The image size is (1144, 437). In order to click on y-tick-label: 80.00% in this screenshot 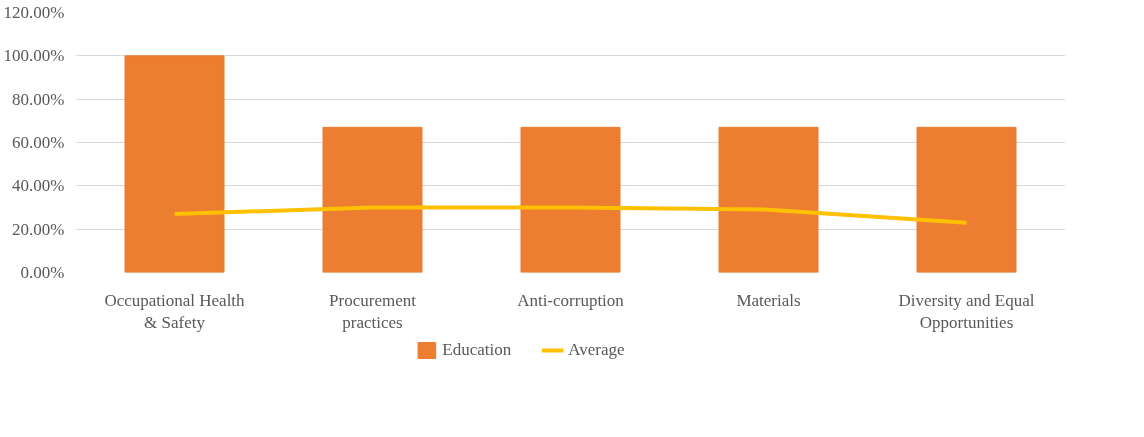, I will do `click(38, 99)`.